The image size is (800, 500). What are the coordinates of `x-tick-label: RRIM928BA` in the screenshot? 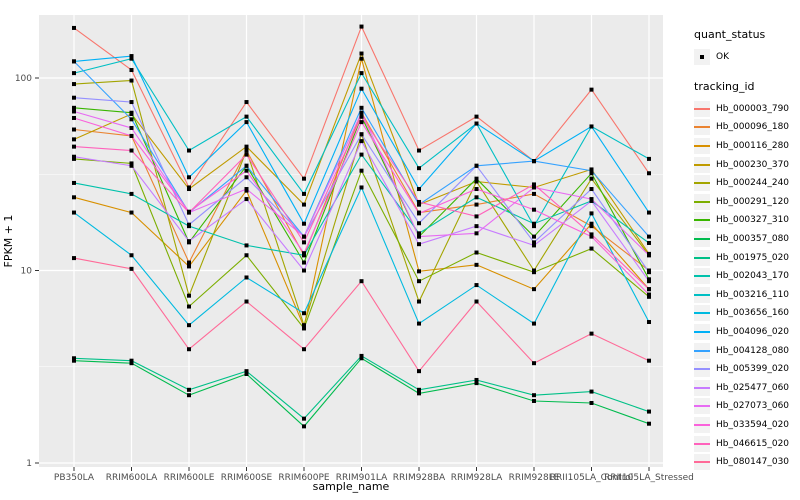 It's located at (419, 478).